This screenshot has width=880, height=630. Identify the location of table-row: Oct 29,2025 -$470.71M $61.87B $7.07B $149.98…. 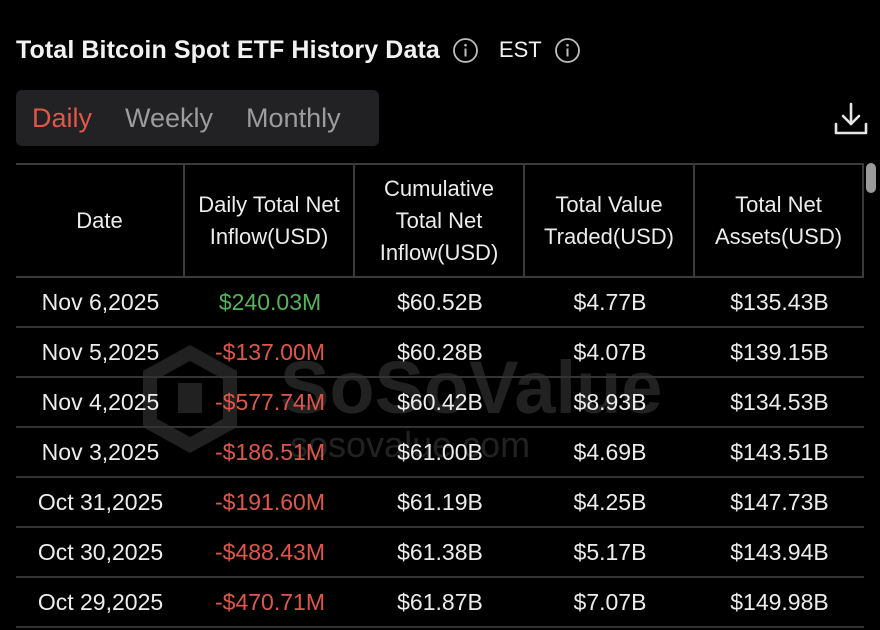
(440, 603).